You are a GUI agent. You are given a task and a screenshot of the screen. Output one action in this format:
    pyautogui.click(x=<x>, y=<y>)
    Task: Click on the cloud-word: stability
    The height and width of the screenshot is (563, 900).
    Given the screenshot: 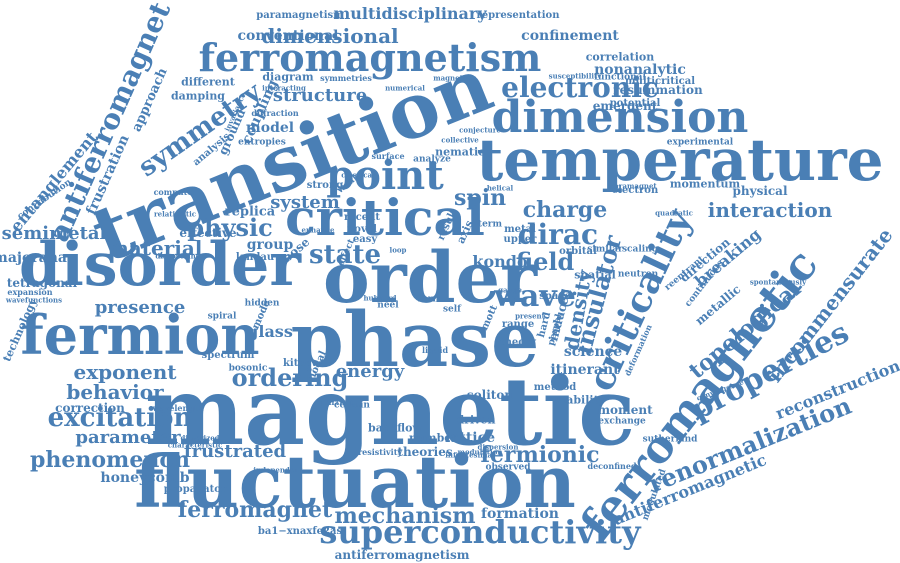 What is the action you would take?
    pyautogui.click(x=580, y=400)
    